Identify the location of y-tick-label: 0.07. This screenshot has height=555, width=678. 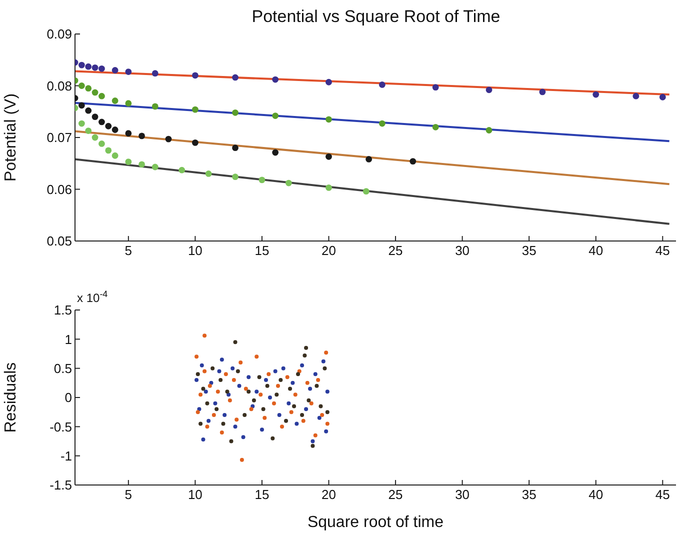
(59, 138).